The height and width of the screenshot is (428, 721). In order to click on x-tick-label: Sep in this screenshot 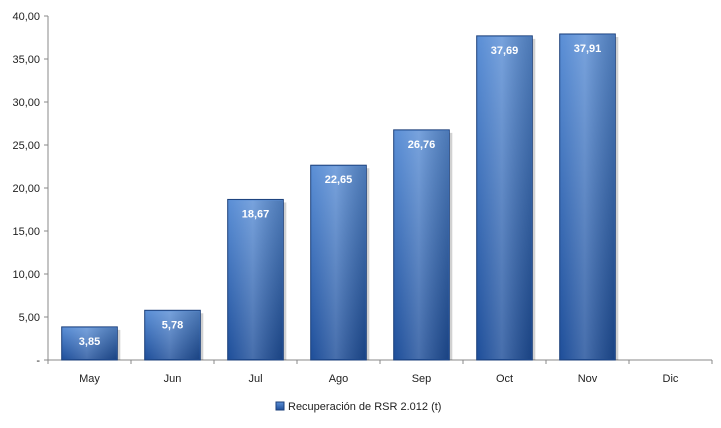, I will do `click(422, 379)`.